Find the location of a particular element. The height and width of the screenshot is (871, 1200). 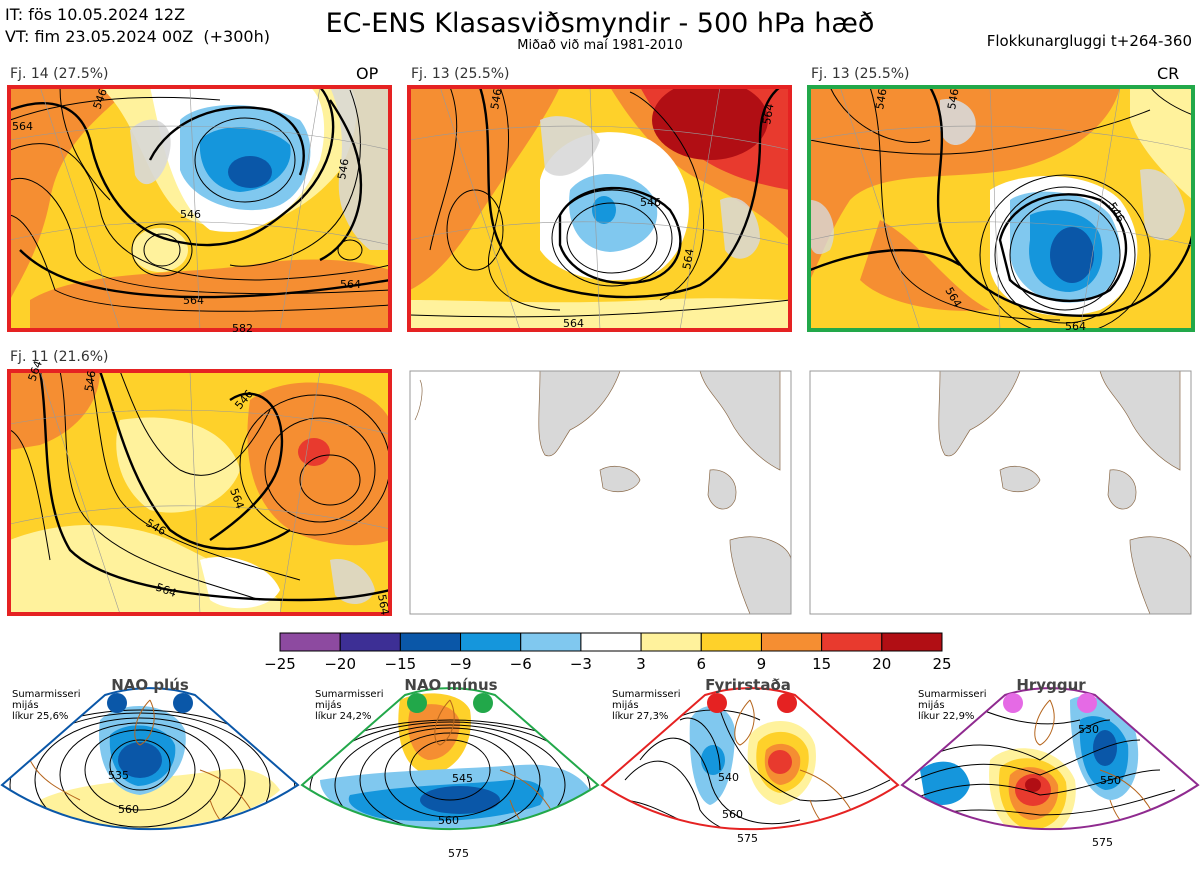

regime-1-marker-right is located at coordinates (183, 703).